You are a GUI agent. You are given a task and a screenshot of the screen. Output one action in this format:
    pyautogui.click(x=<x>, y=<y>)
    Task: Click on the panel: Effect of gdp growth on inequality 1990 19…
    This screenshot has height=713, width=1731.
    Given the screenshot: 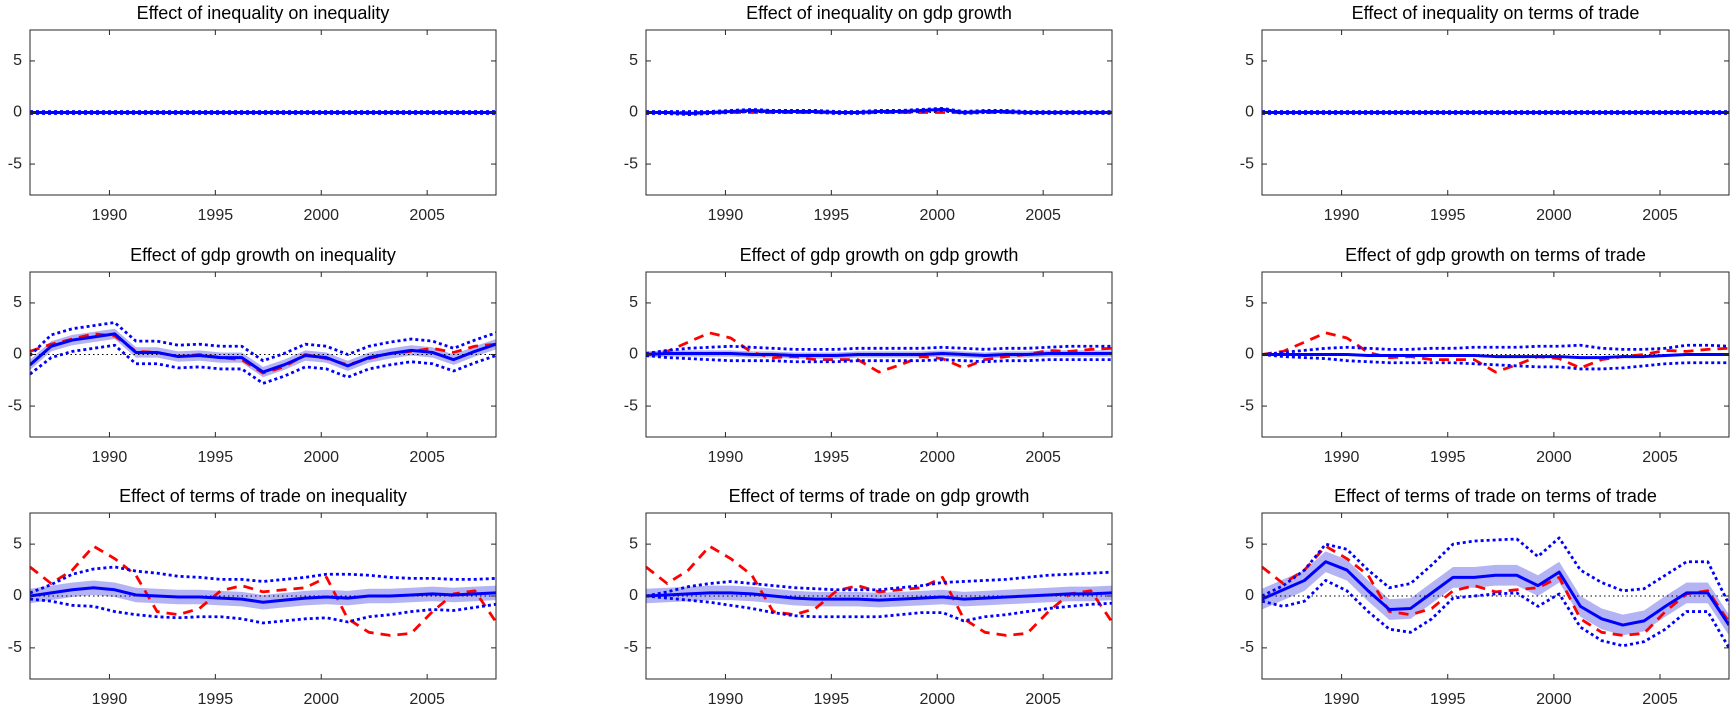 What is the action you would take?
    pyautogui.click(x=252, y=355)
    